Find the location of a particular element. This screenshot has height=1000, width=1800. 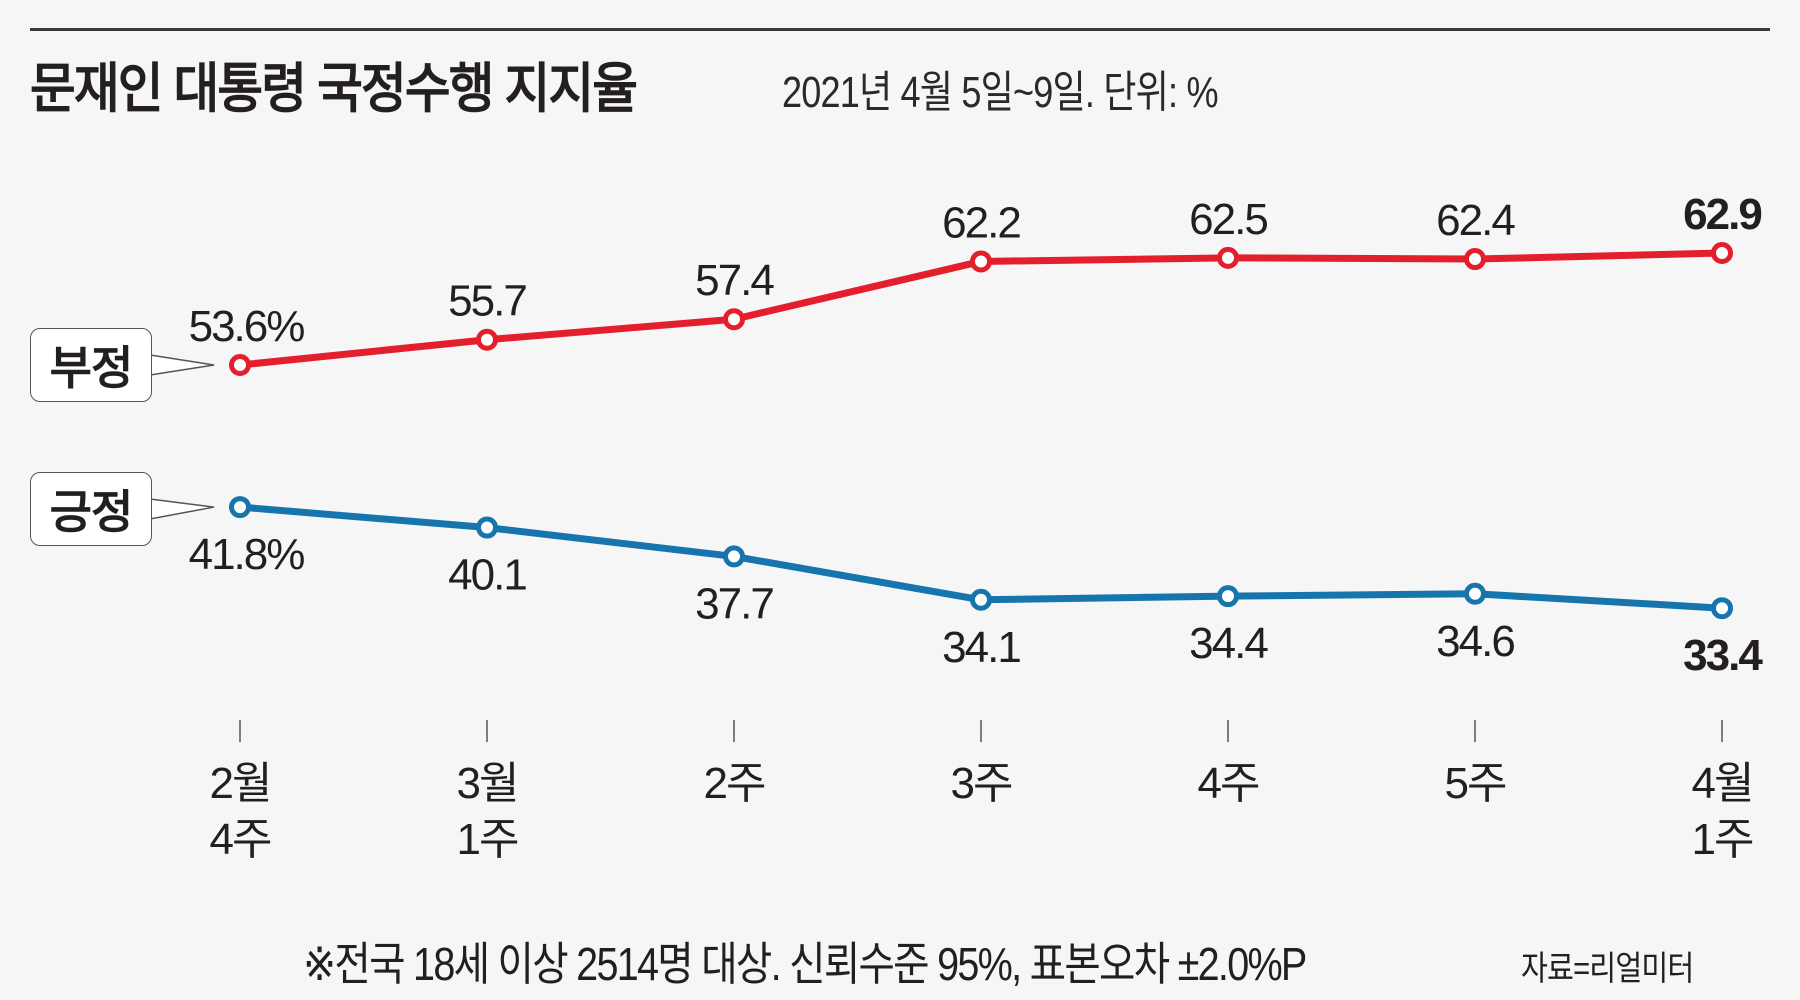

chart-subtitle: 2021년 4월 5일~9일. 단위: % is located at coordinates (1000, 92).